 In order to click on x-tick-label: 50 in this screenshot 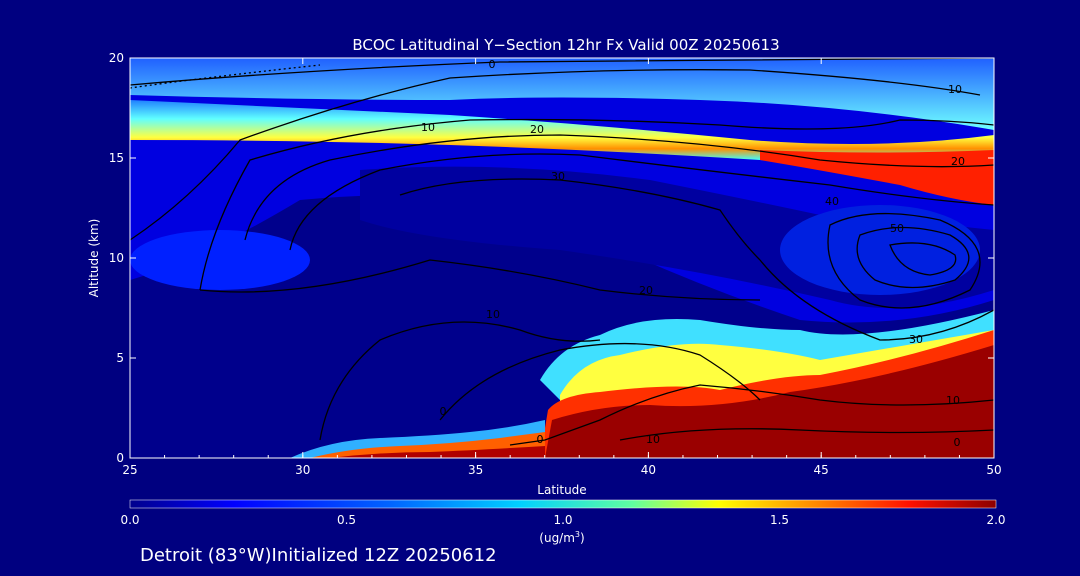, I will do `click(993, 470)`.